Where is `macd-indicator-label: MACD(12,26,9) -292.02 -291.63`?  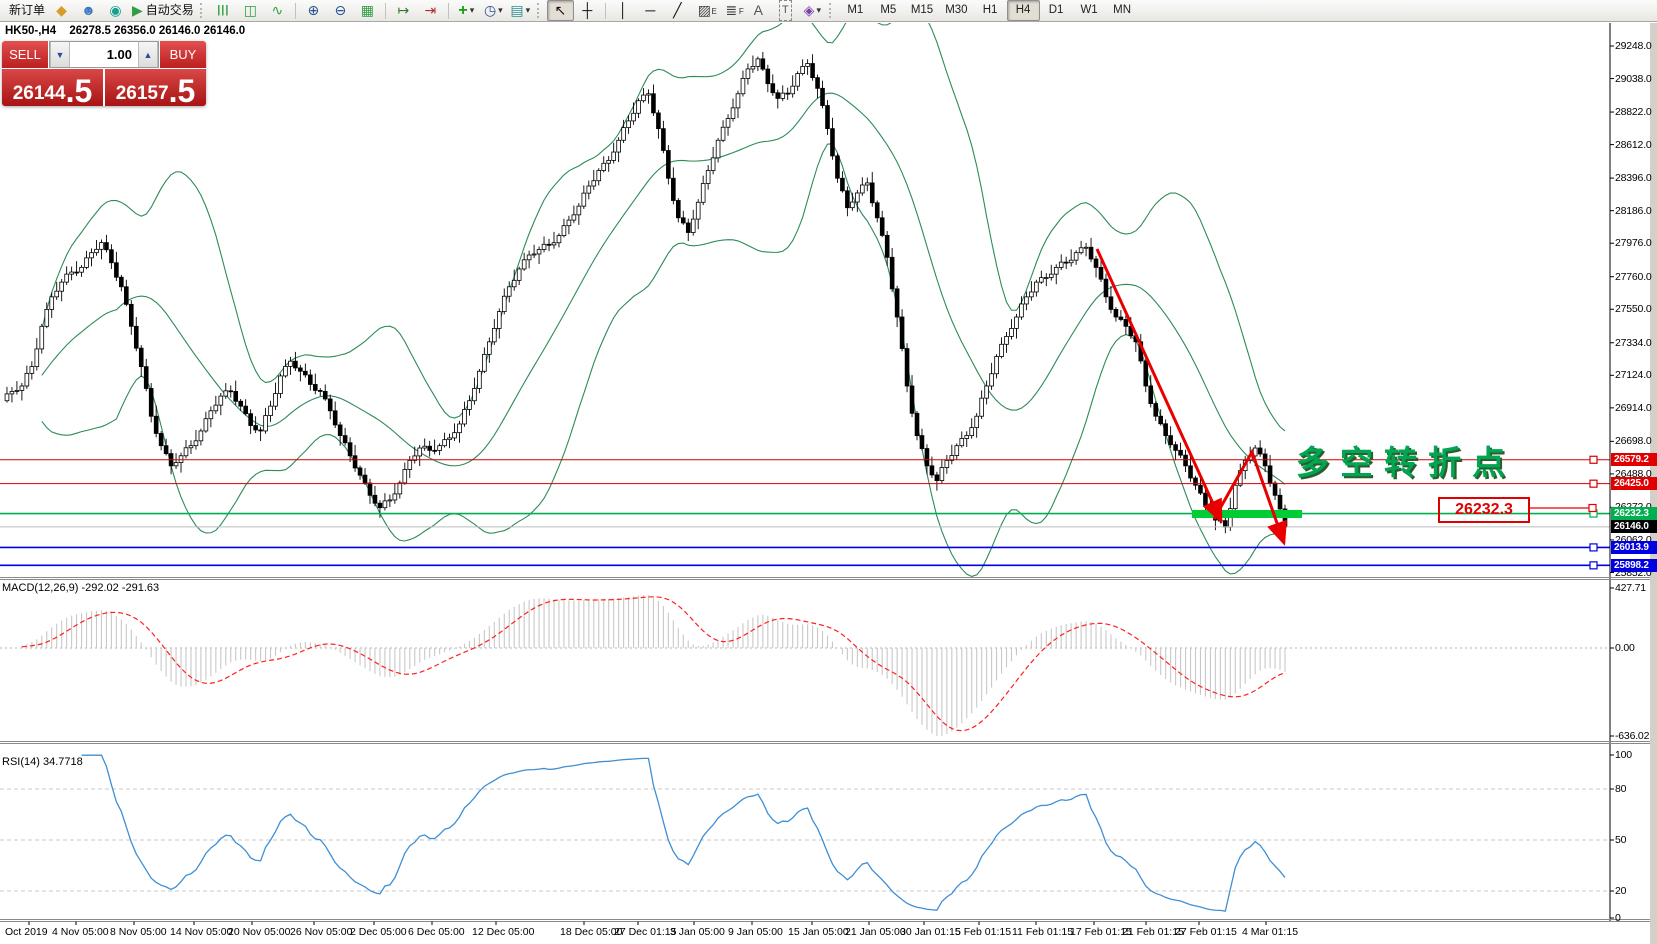
macd-indicator-label: MACD(12,26,9) -292.02 -291.63 is located at coordinates (81, 588).